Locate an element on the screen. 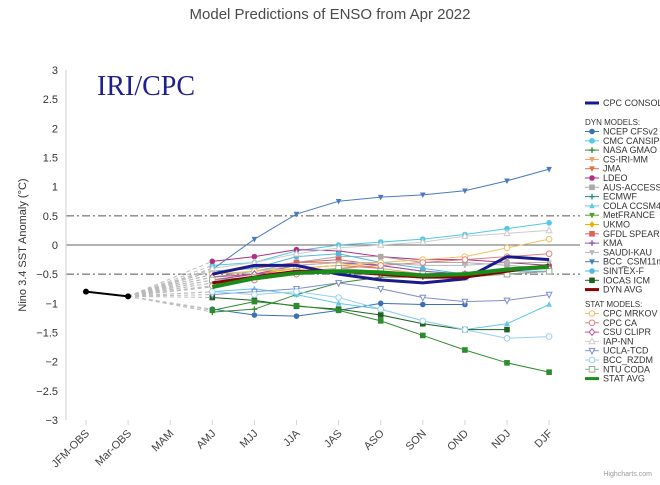  legend-label: KMA is located at coordinates (613, 243).